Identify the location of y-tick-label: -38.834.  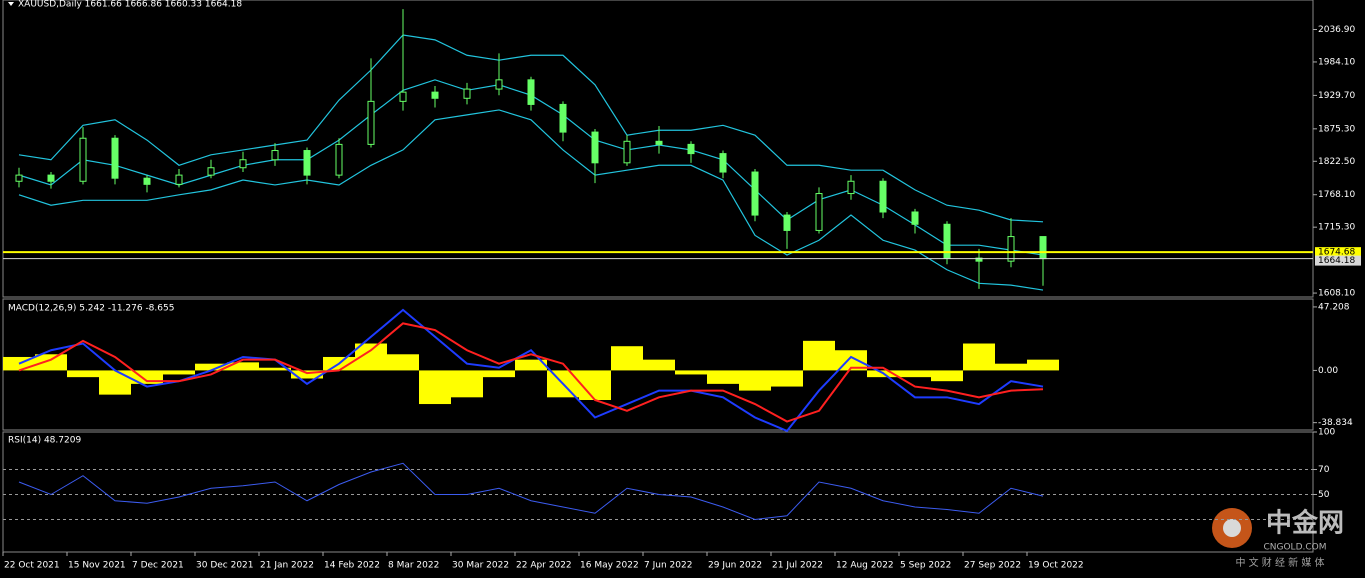
(1335, 423).